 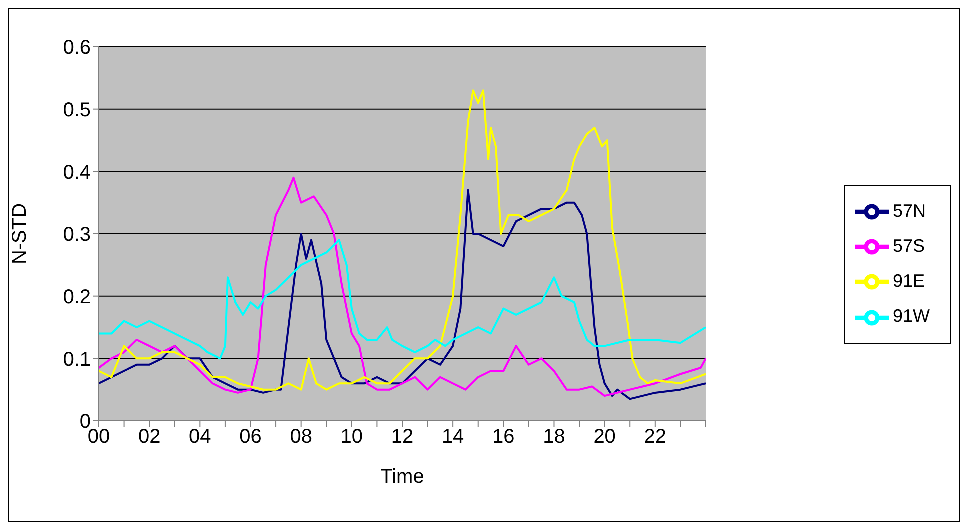 I want to click on y-tick-label: 0.4, so click(x=77, y=173).